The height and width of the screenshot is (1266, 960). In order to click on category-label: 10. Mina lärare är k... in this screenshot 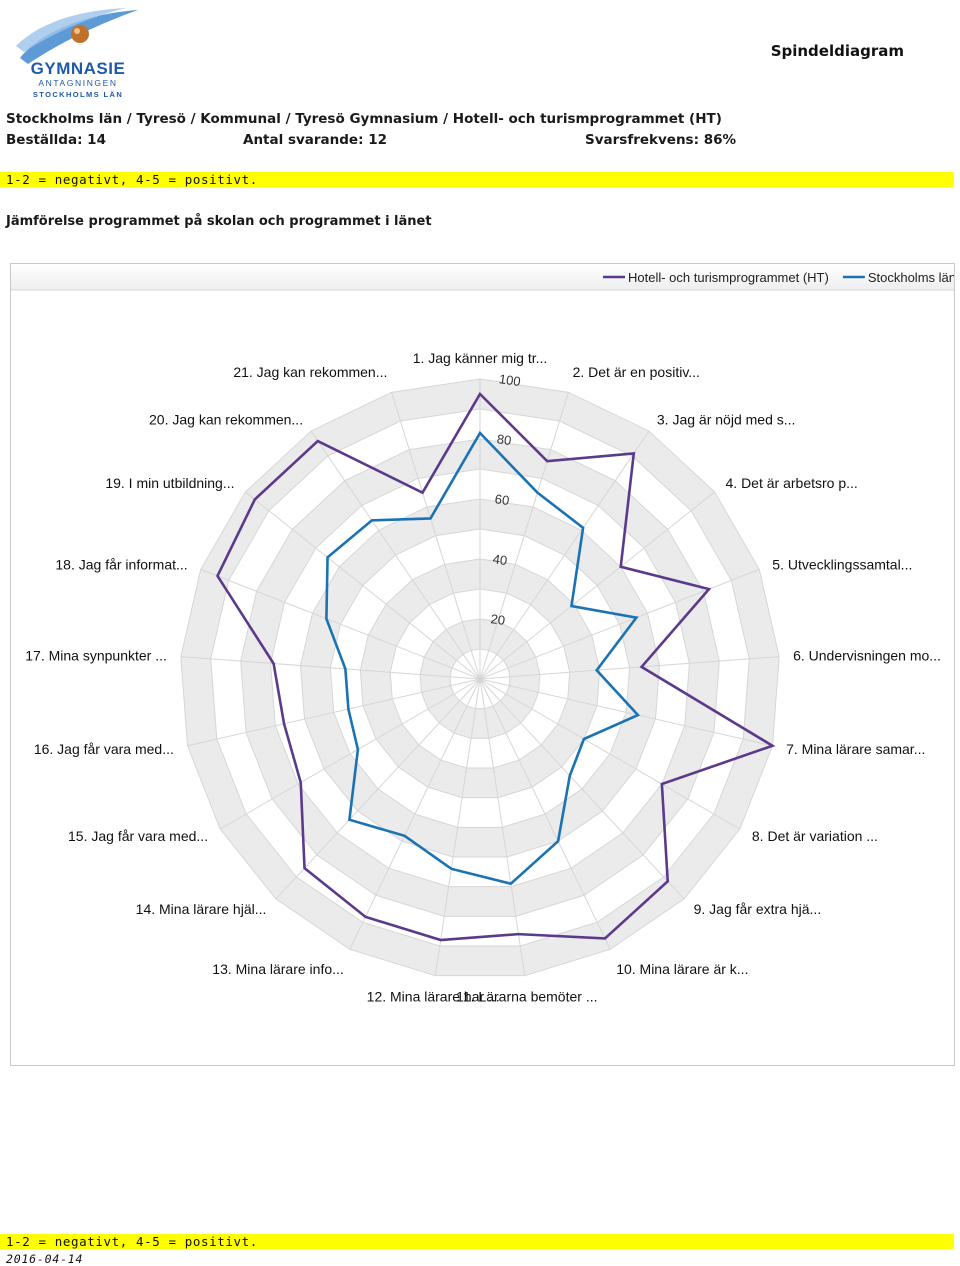, I will do `click(682, 969)`.